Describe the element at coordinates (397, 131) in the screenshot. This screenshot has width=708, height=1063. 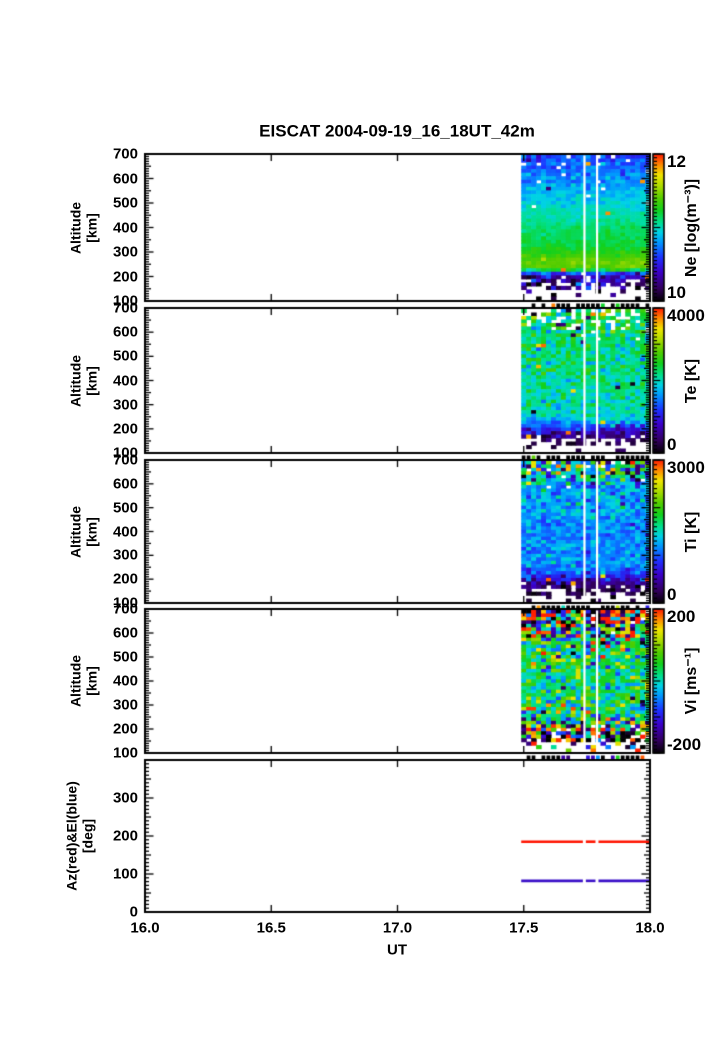
I see `figure-title: EISCAT 2004-09-19_16_18UT_42m` at that location.